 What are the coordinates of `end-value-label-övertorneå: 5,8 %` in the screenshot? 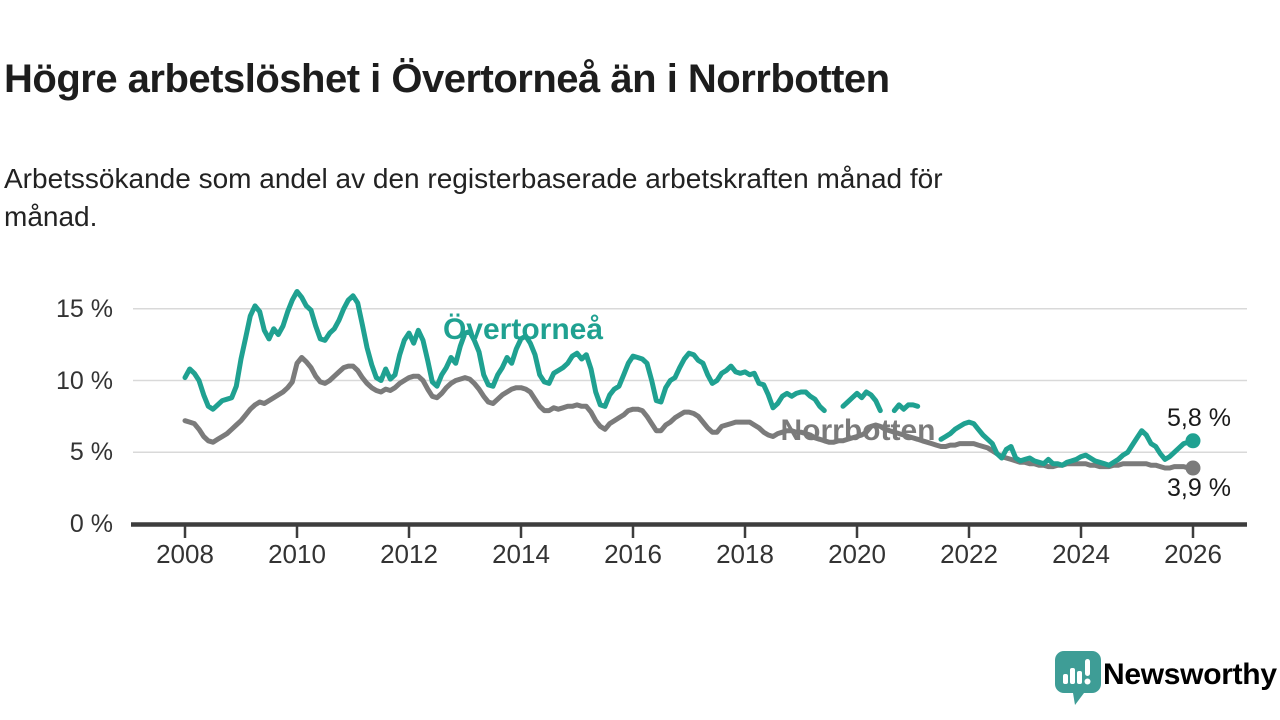 It's located at (1199, 418).